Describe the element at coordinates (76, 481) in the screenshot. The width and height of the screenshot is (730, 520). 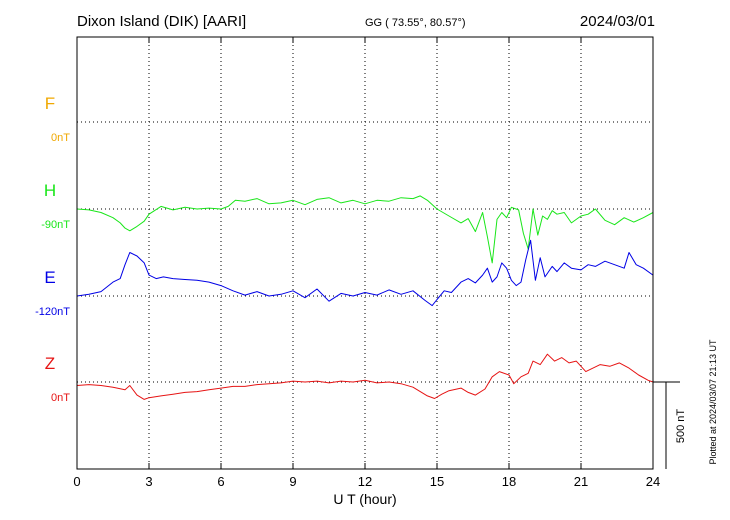
I see `x-tick-label: 0` at that location.